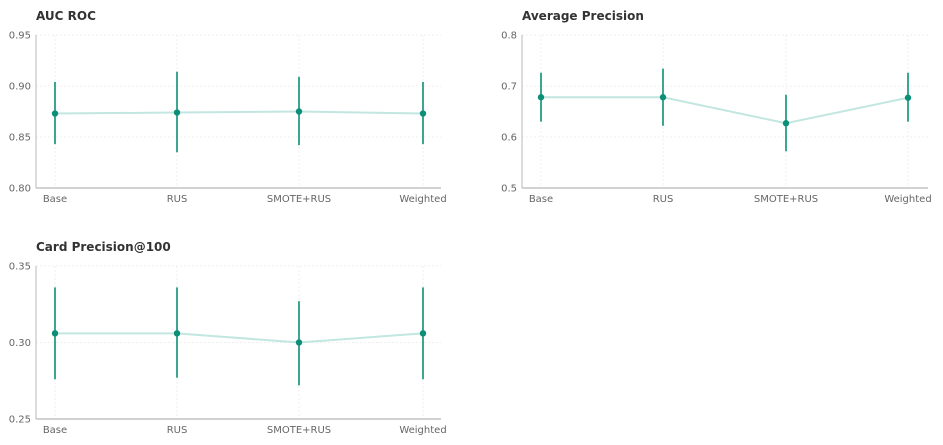 Image resolution: width=943 pixels, height=445 pixels. What do you see at coordinates (20, 420) in the screenshot?
I see `y-tick-label: 0.25` at bounding box center [20, 420].